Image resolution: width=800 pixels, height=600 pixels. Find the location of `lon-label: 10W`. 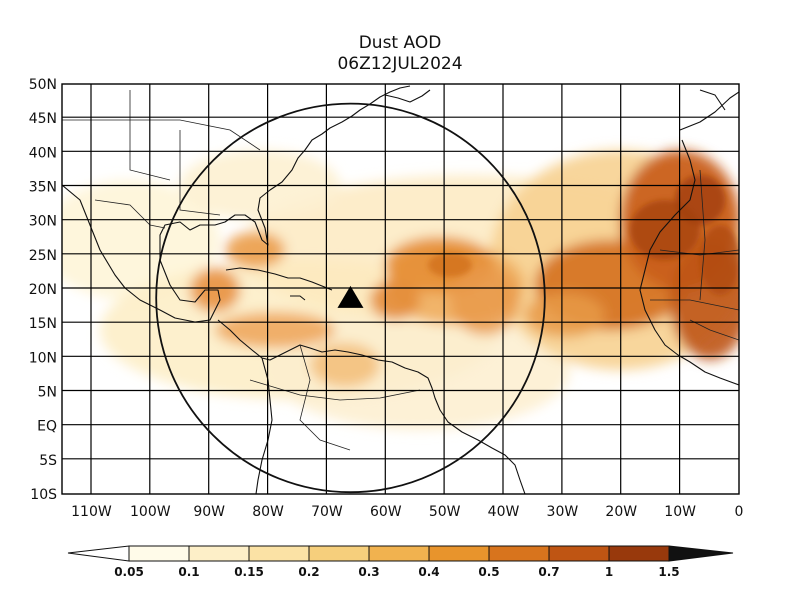

lon-label: 10W is located at coordinates (680, 512).